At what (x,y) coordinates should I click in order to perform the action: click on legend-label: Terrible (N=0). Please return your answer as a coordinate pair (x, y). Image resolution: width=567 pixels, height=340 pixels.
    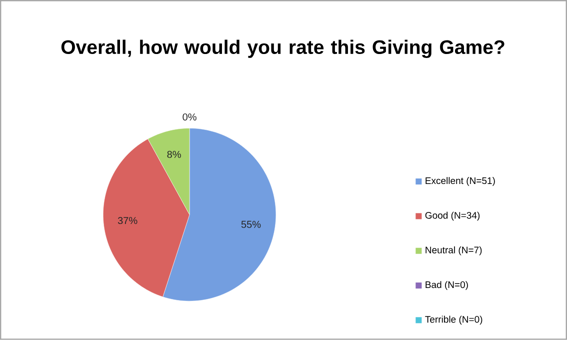
    Looking at the image, I should click on (453, 320).